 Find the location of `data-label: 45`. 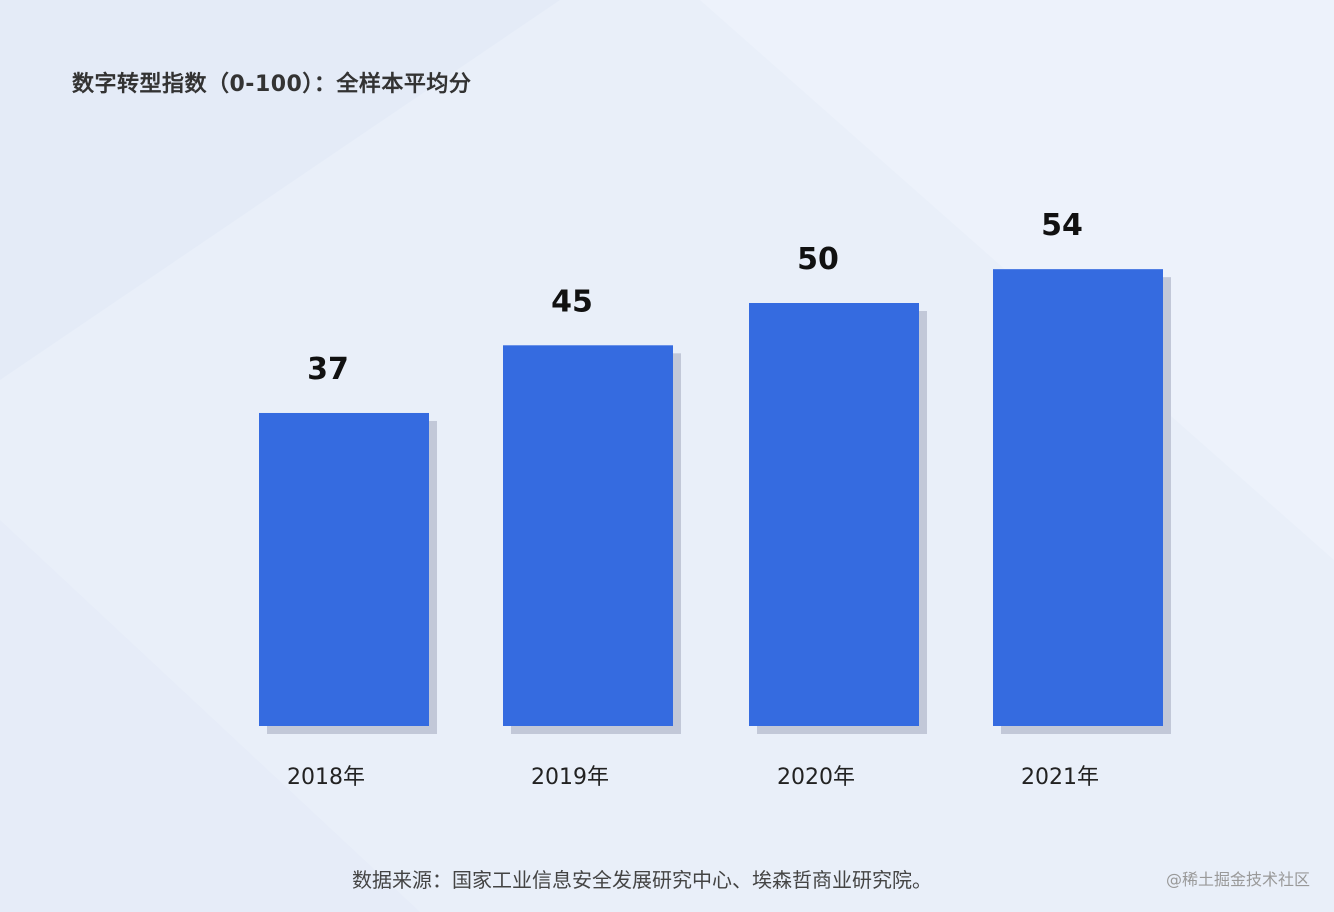

data-label: 45 is located at coordinates (572, 301).